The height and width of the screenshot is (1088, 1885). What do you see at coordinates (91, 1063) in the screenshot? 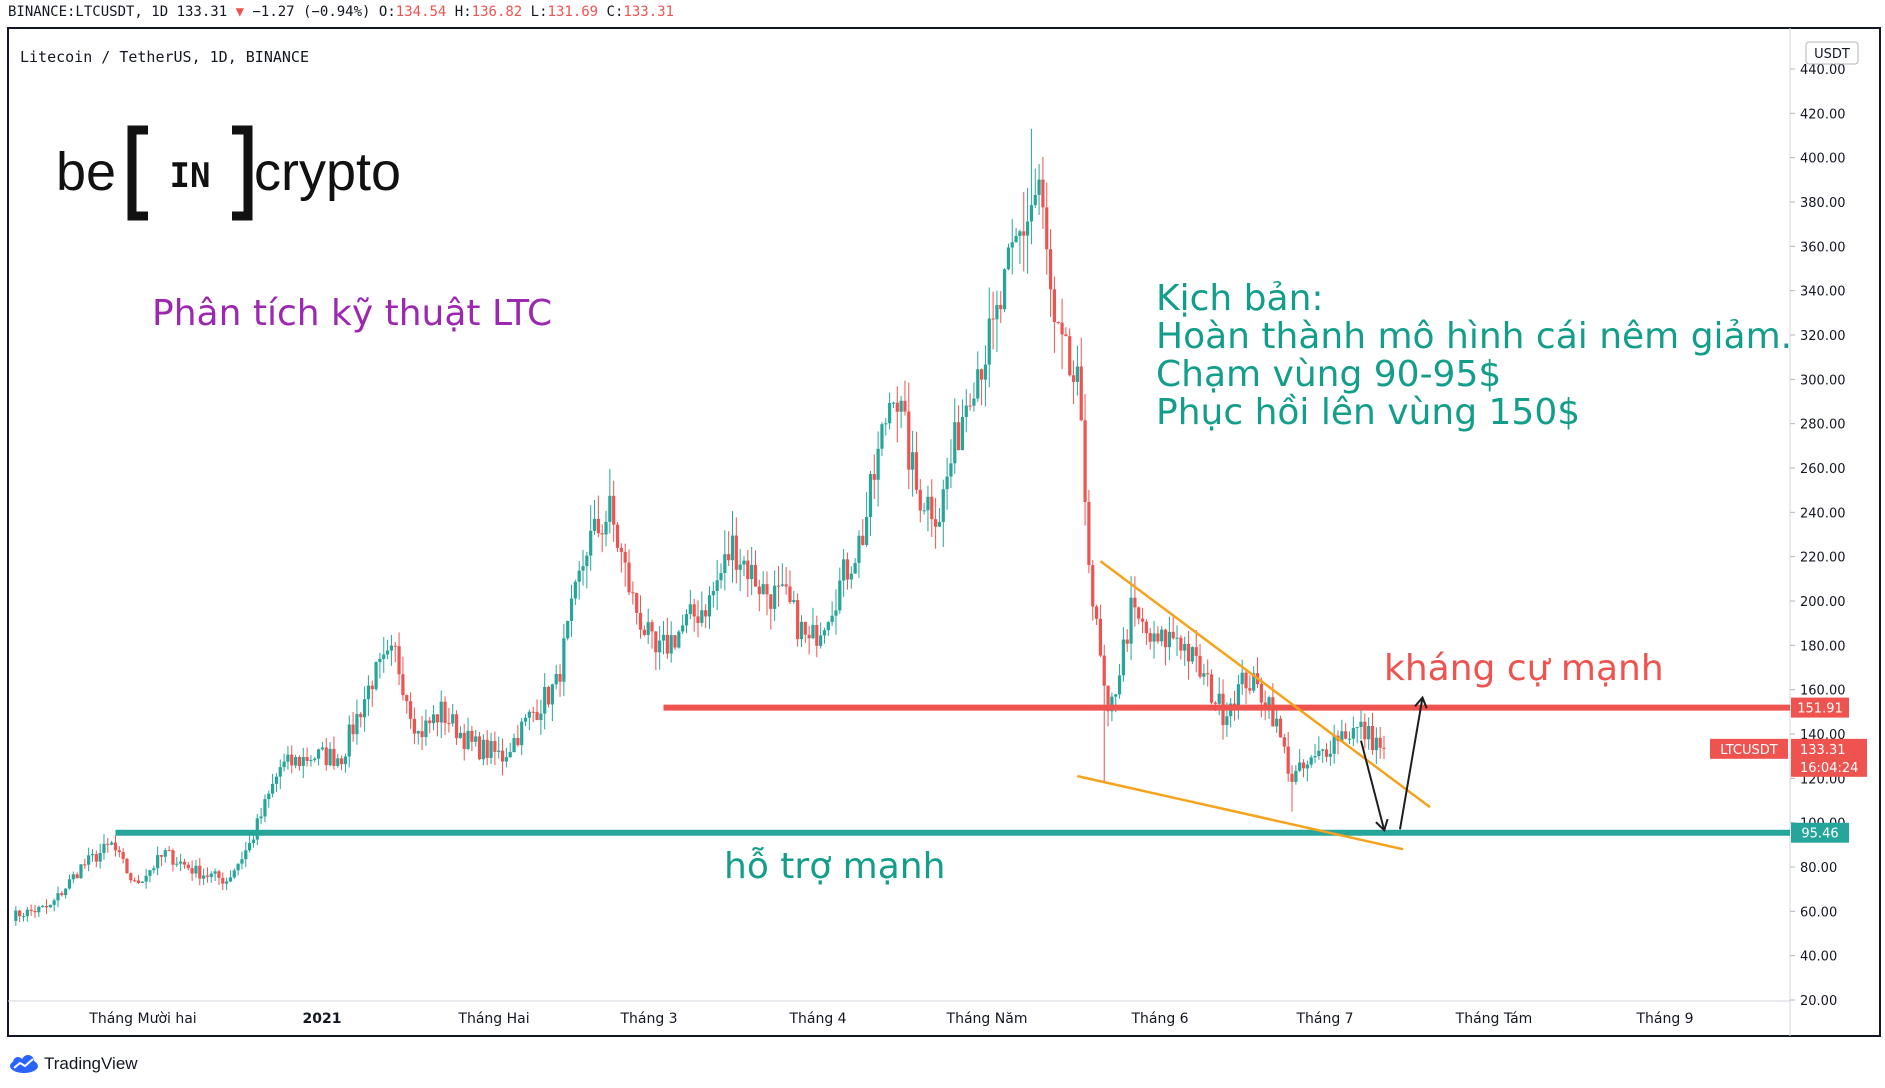
I see `tradingview-brand: TradingView` at bounding box center [91, 1063].